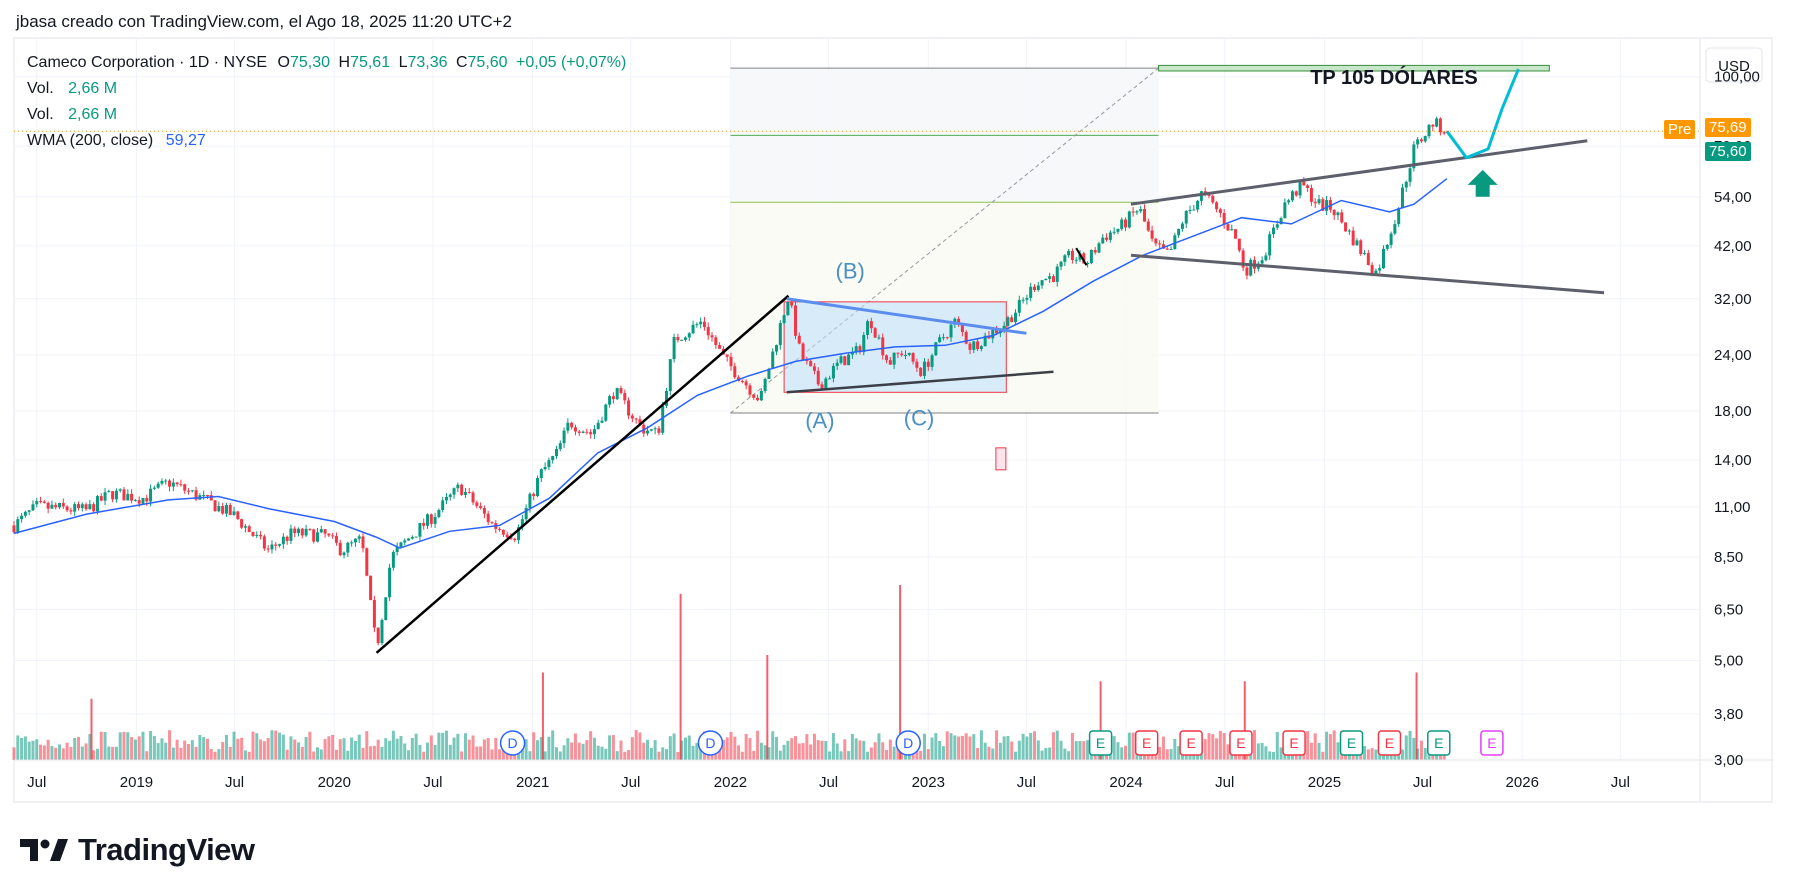  Describe the element at coordinates (116, 141) in the screenshot. I see `legend-wma: WMA (200, close) 59,27` at that location.